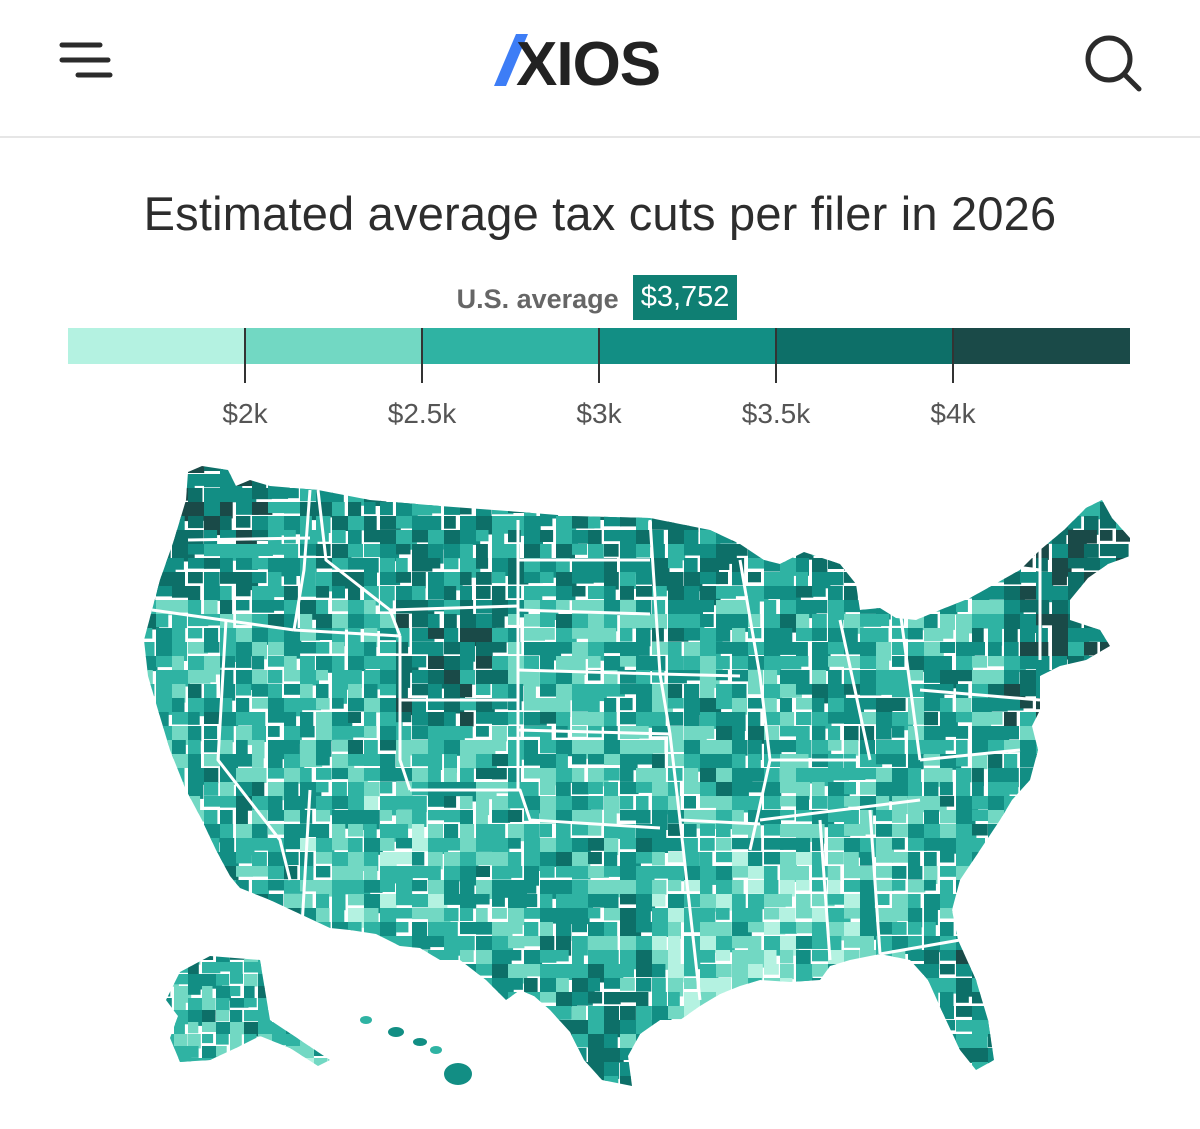 The height and width of the screenshot is (1129, 1200). What do you see at coordinates (420, 1042) in the screenshot?
I see `hawaii-island` at bounding box center [420, 1042].